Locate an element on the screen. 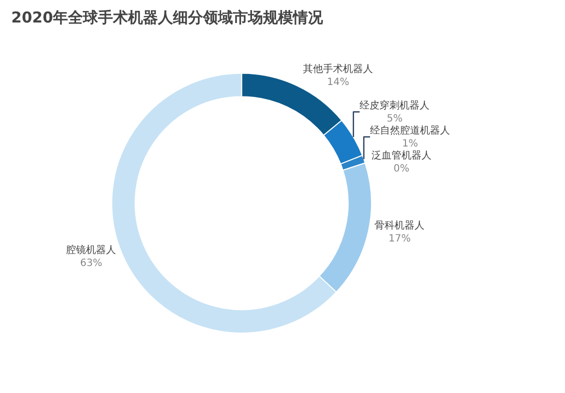 The image size is (565, 393). data-label: 14% is located at coordinates (338, 82).